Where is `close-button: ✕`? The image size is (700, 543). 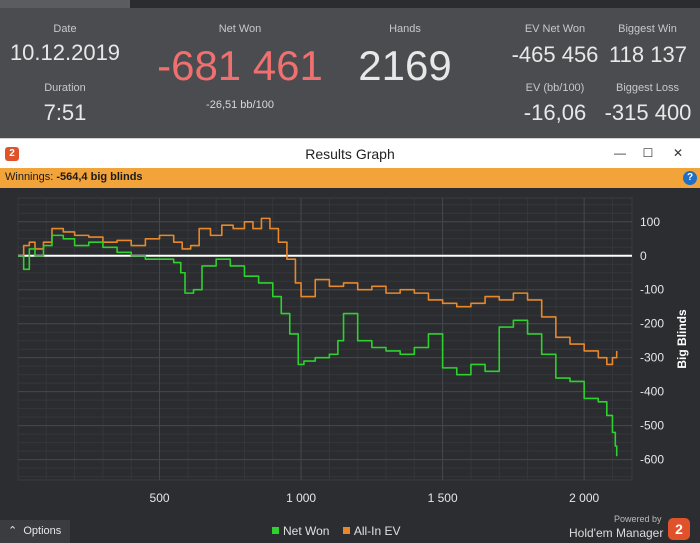
close-button: ✕ is located at coordinates (678, 153).